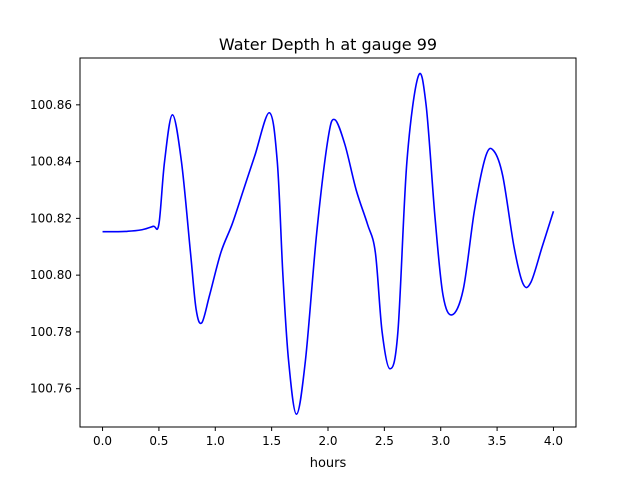 This screenshot has width=640, height=484. Describe the element at coordinates (553, 441) in the screenshot. I see `x-tick-label: 4.0` at that location.